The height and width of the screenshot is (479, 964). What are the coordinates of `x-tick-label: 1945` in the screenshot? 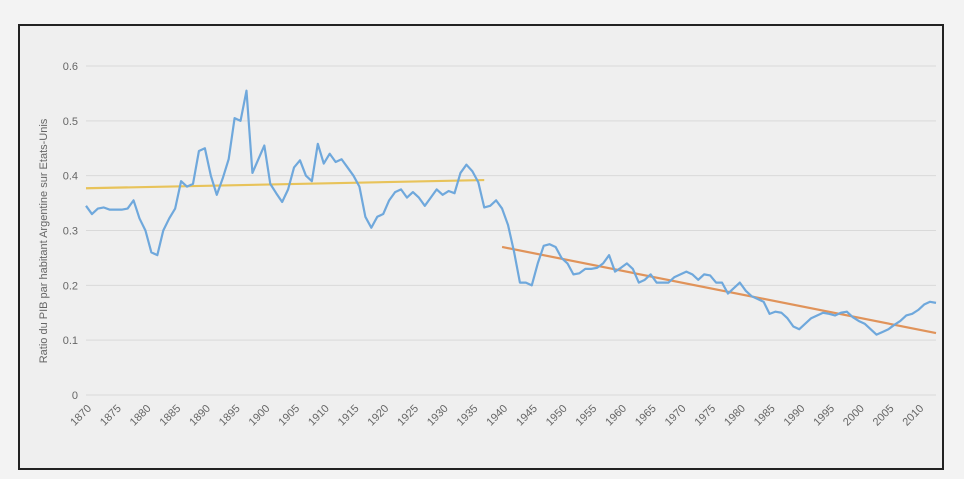 It's located at (527, 416).